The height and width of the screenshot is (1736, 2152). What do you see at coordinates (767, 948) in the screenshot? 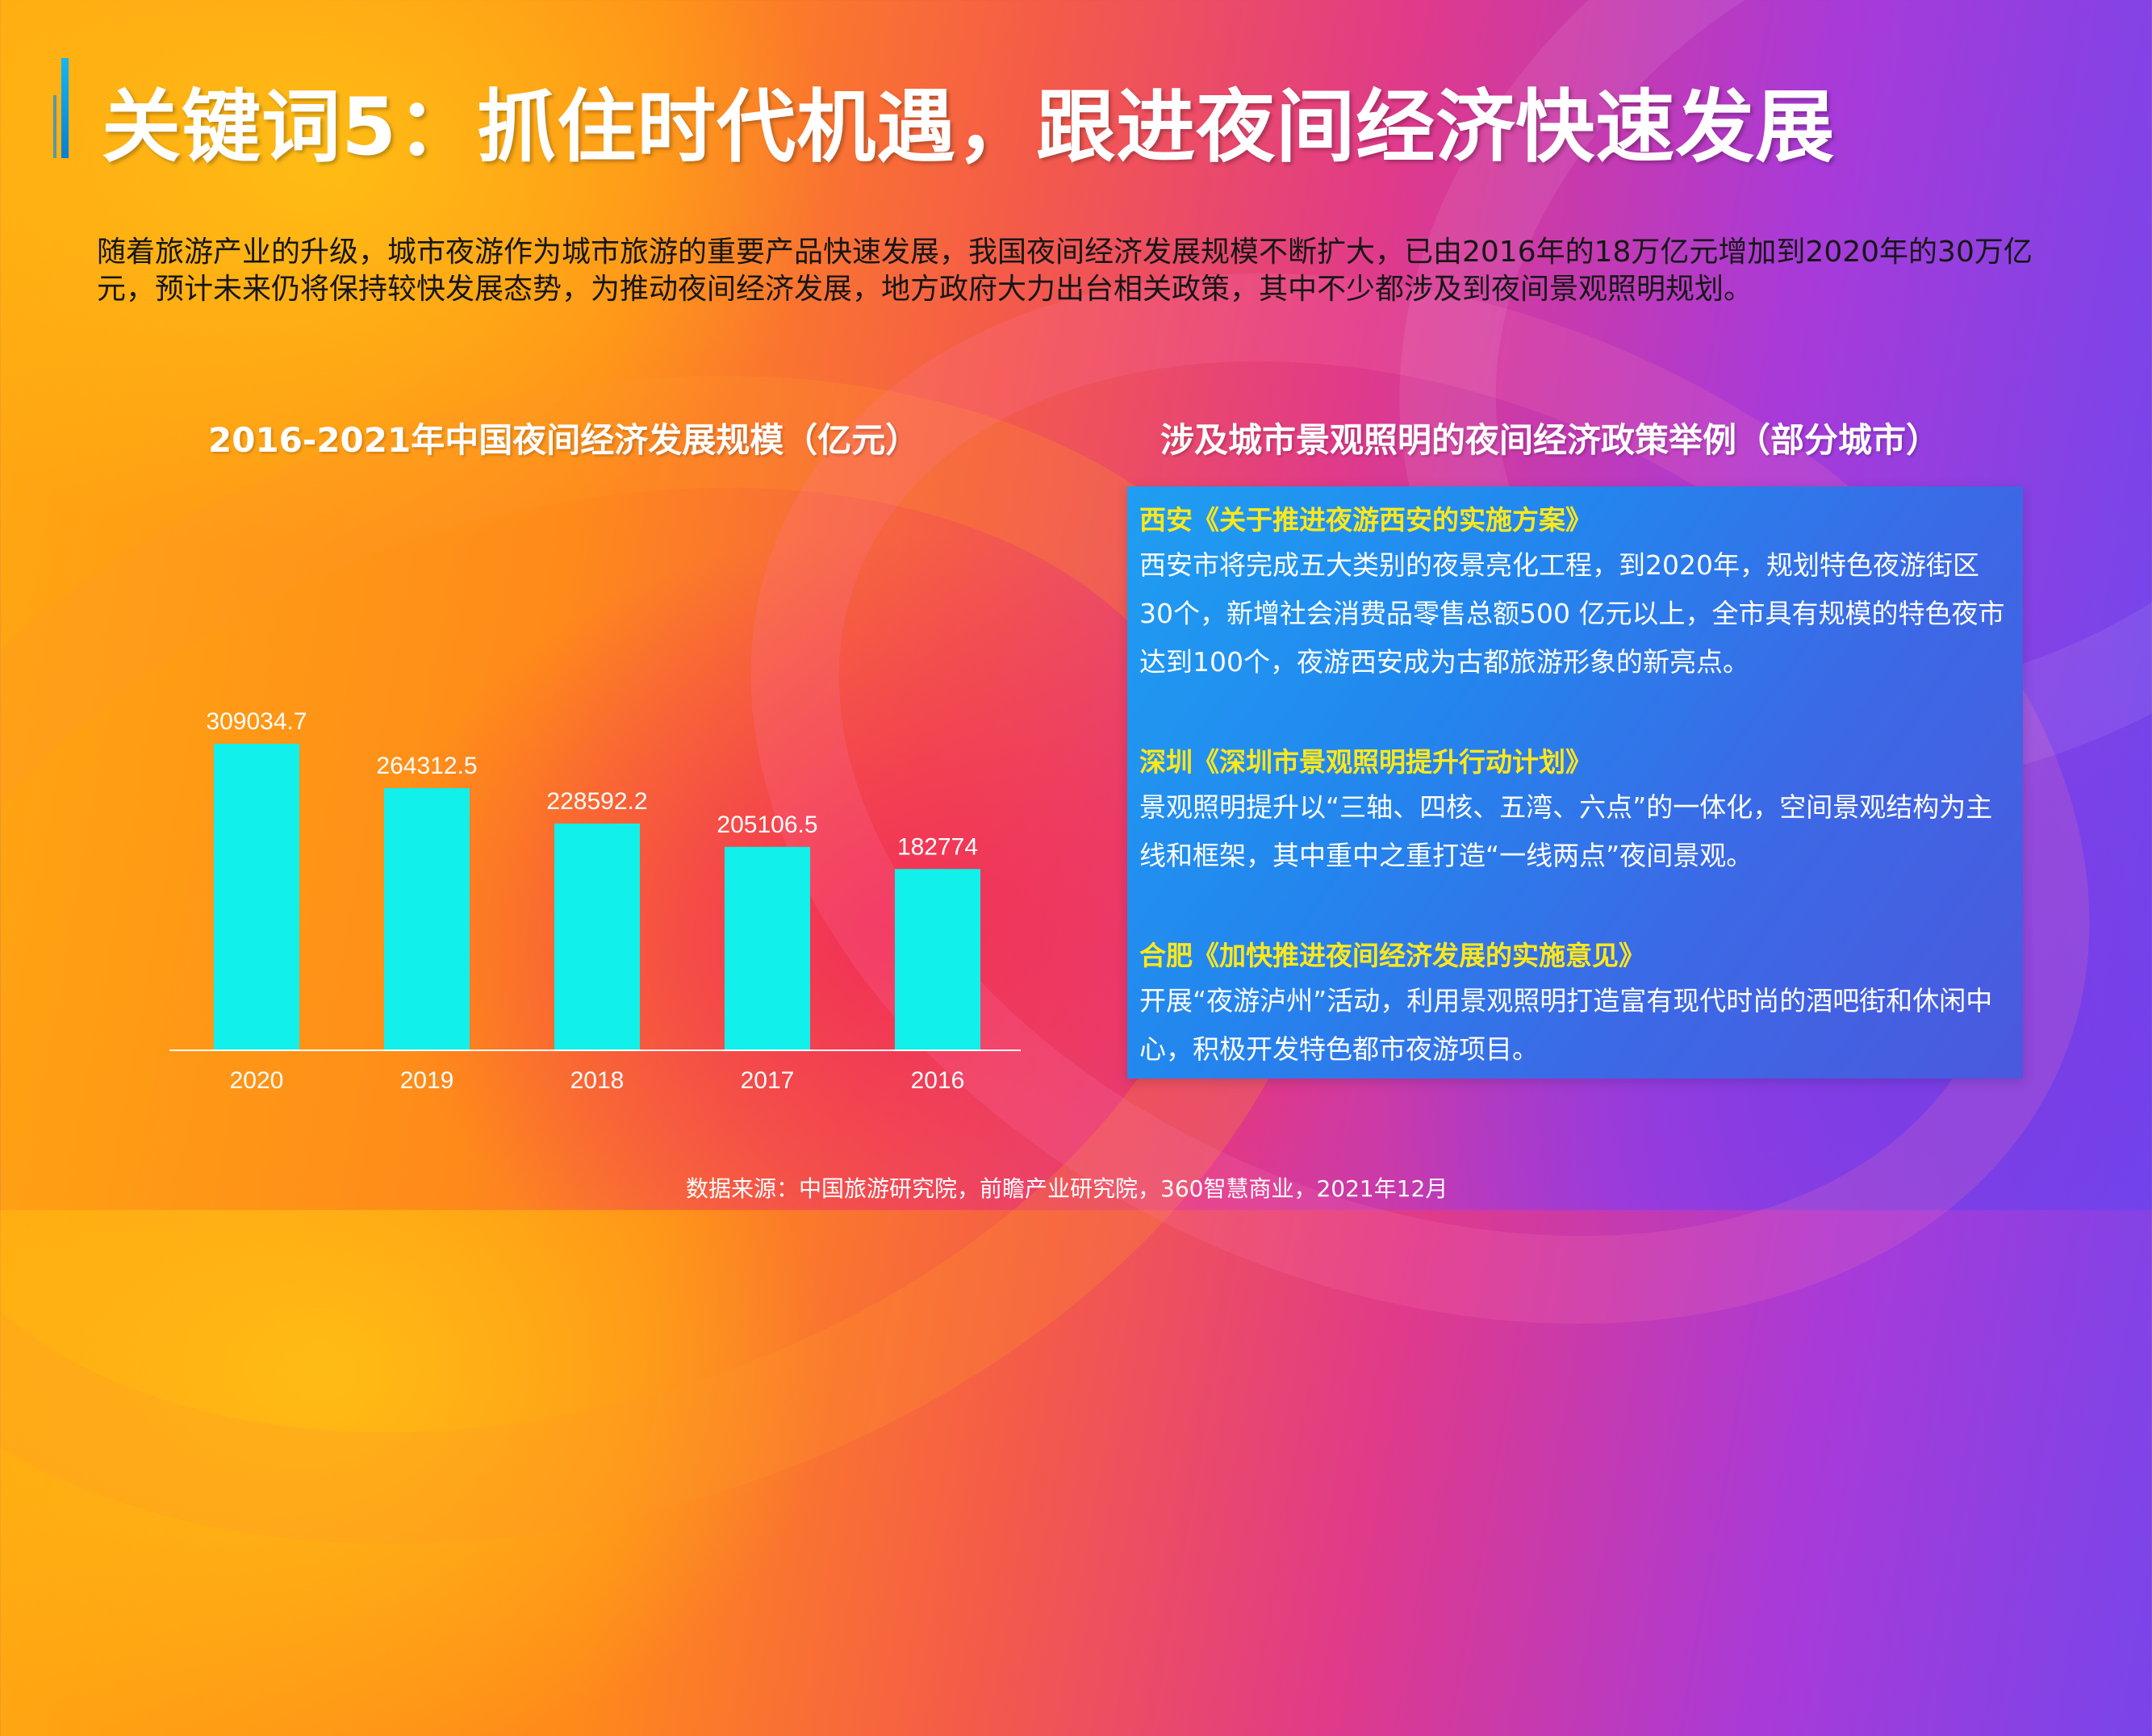
I see `bar-2017` at bounding box center [767, 948].